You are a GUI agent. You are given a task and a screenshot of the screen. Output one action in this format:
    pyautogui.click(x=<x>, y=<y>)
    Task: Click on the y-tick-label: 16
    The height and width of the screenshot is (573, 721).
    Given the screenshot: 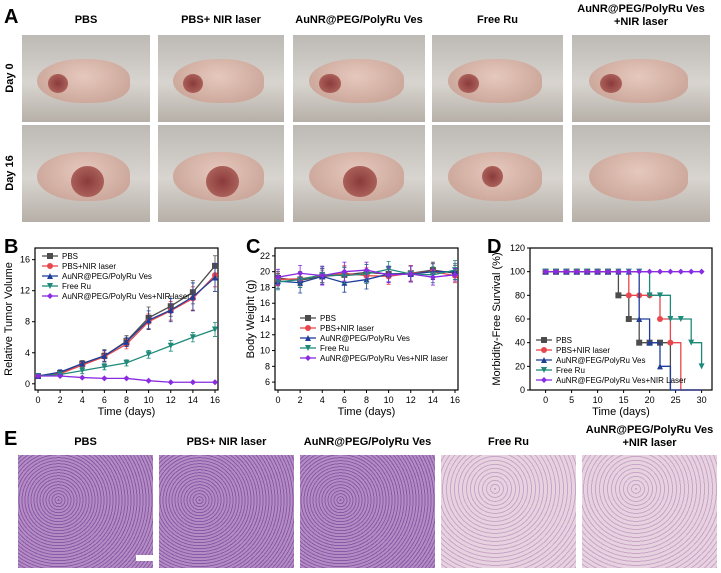 What is the action you would take?
    pyautogui.click(x=25, y=260)
    